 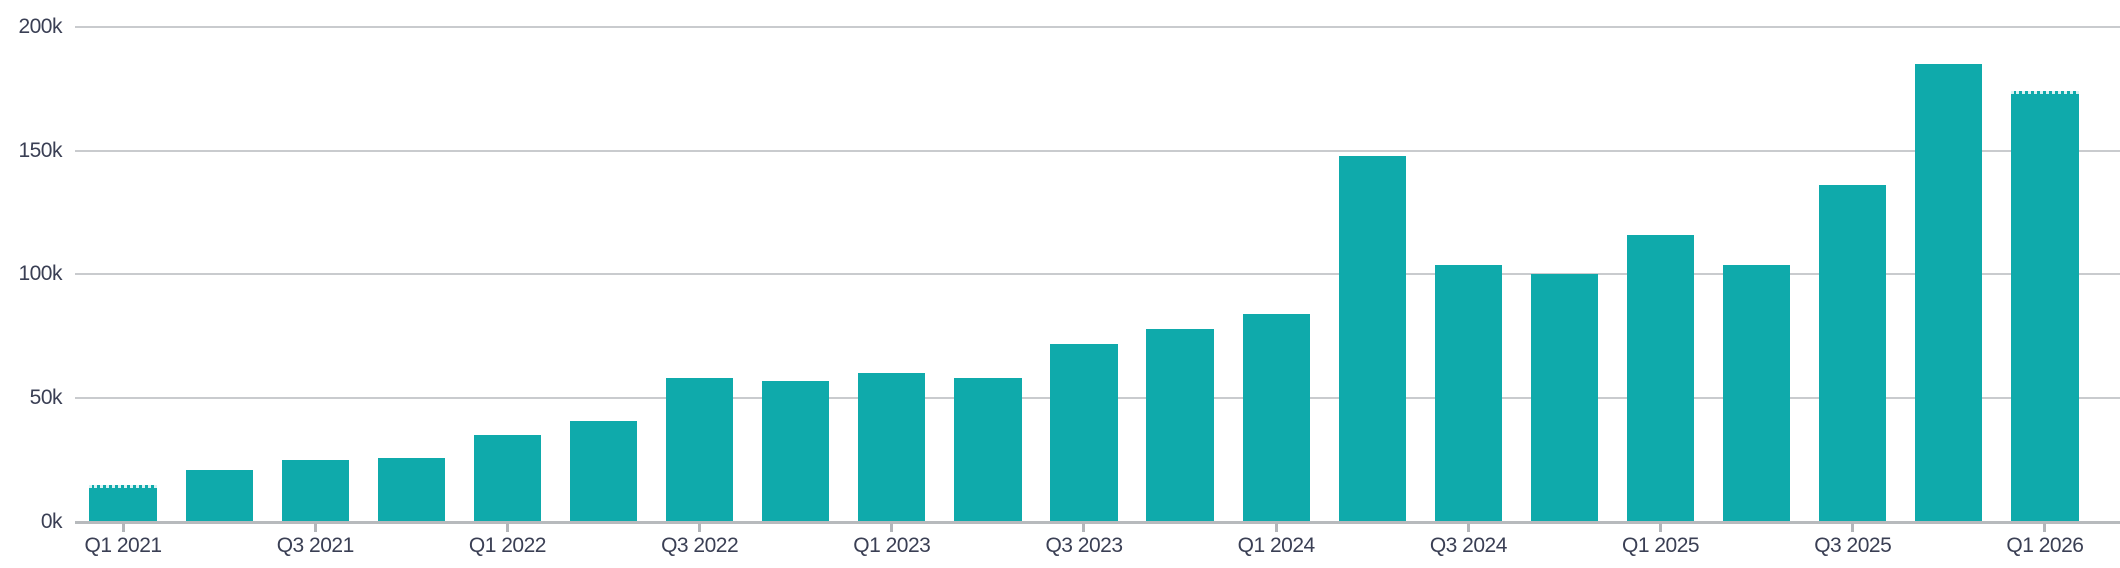 I want to click on bar-q4-2022, so click(x=796, y=451).